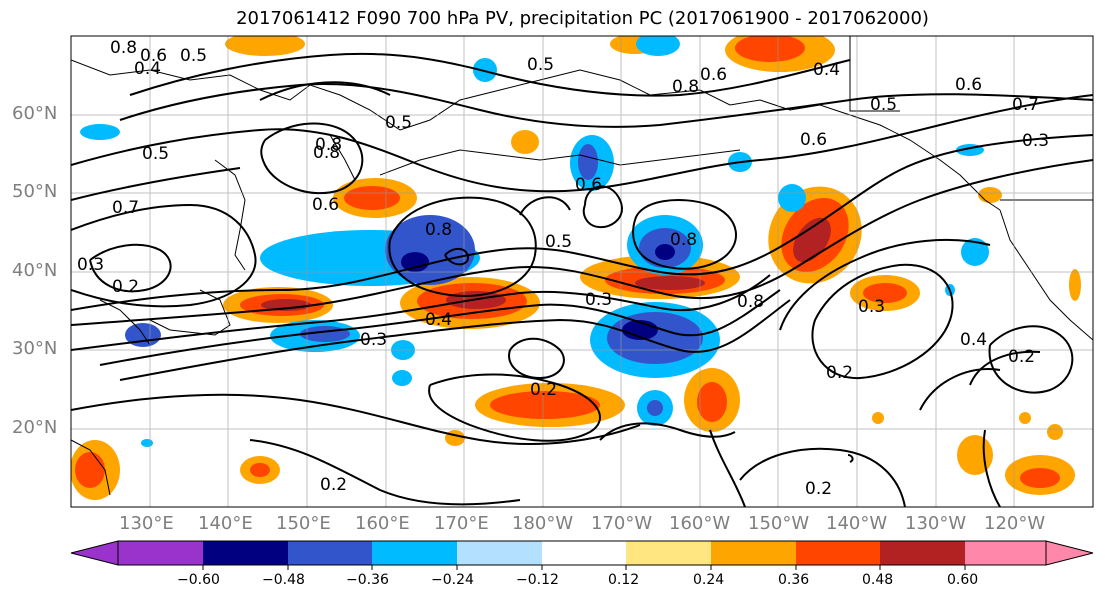 Image resolution: width=1105 pixels, height=601 pixels. What do you see at coordinates (382, 523) in the screenshot?
I see `lon-label-160e: 160°E` at bounding box center [382, 523].